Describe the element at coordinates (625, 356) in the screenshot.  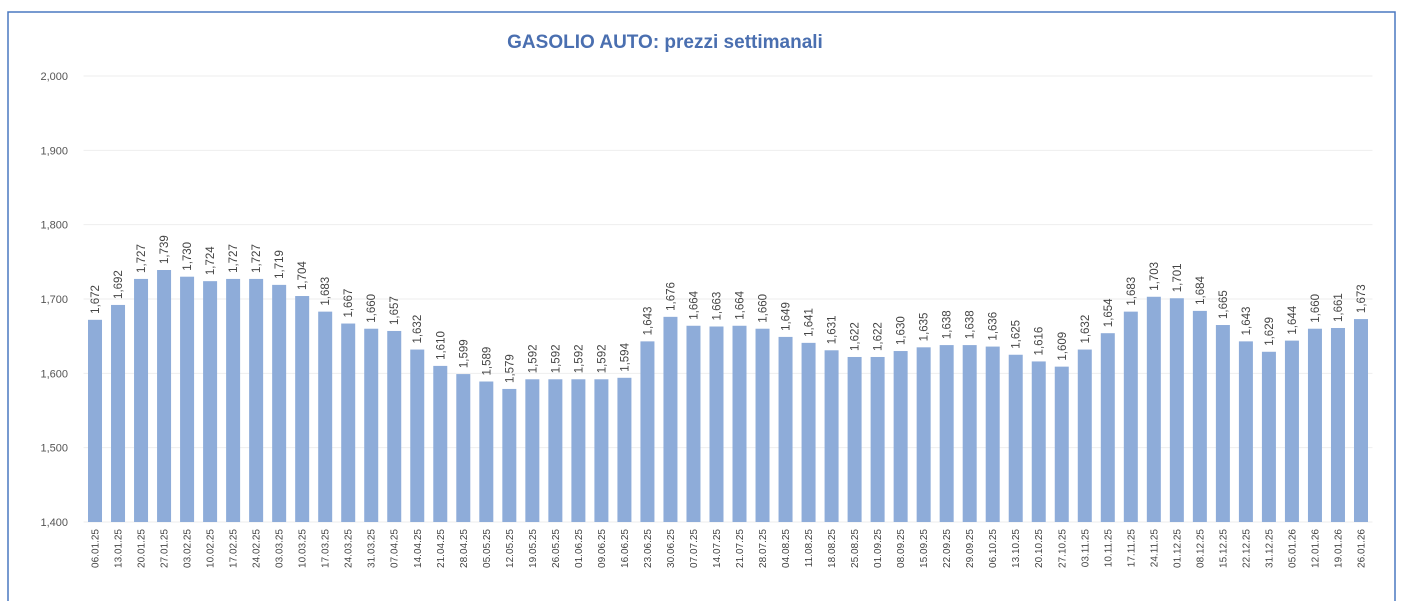
I see `value-label: 1,594` at that location.